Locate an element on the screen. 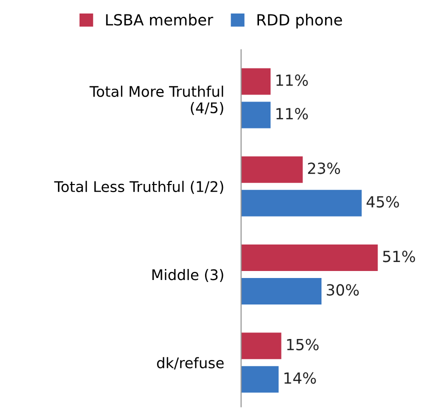 Image resolution: width=423 pixels, height=415 pixels. y-tick-label: Middle (3) is located at coordinates (188, 275).